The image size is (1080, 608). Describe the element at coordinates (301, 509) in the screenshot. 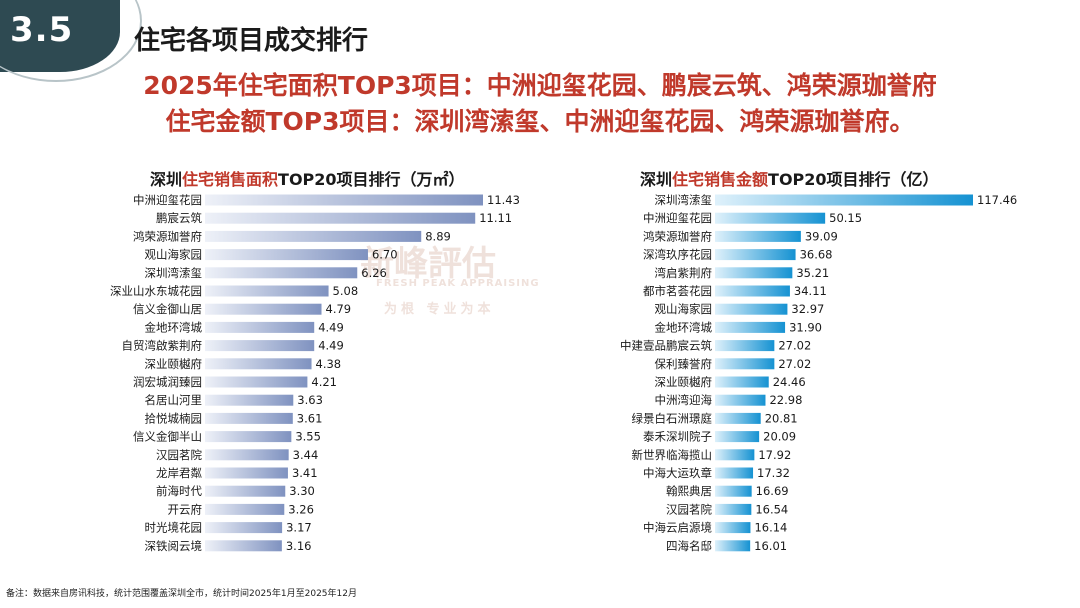

I see `left-value-label: 3.26` at that location.